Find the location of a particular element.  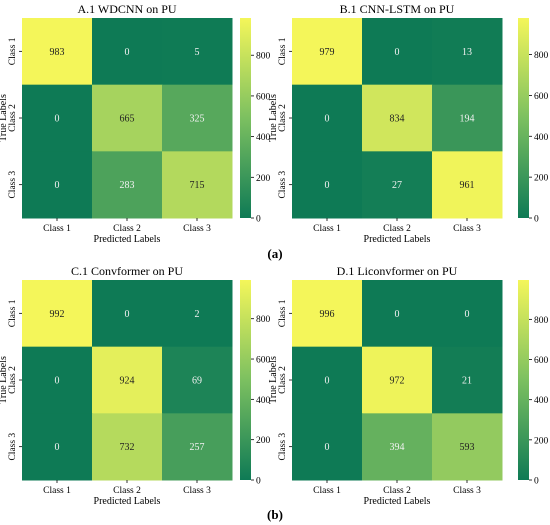

cell-value-label: 21 is located at coordinates (467, 381).